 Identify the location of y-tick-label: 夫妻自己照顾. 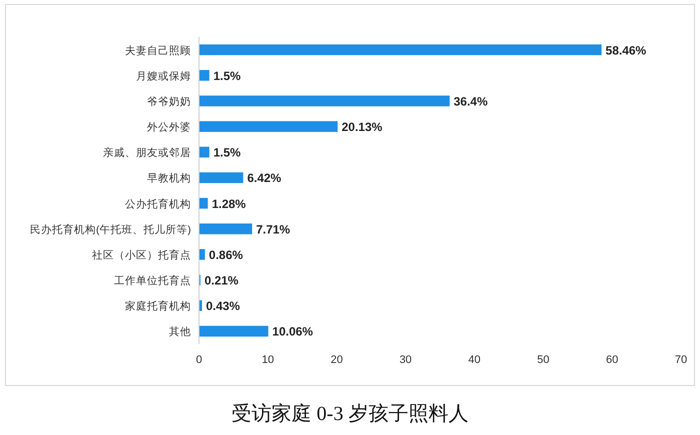
(158, 50).